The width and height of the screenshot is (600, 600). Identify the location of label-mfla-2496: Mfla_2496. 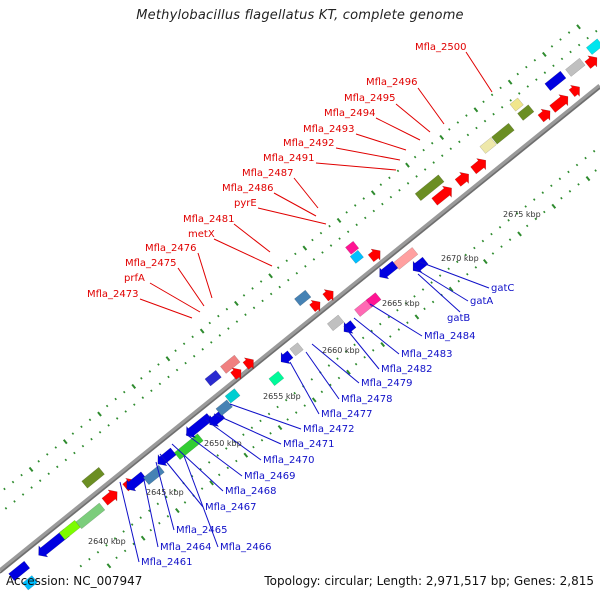
(392, 82).